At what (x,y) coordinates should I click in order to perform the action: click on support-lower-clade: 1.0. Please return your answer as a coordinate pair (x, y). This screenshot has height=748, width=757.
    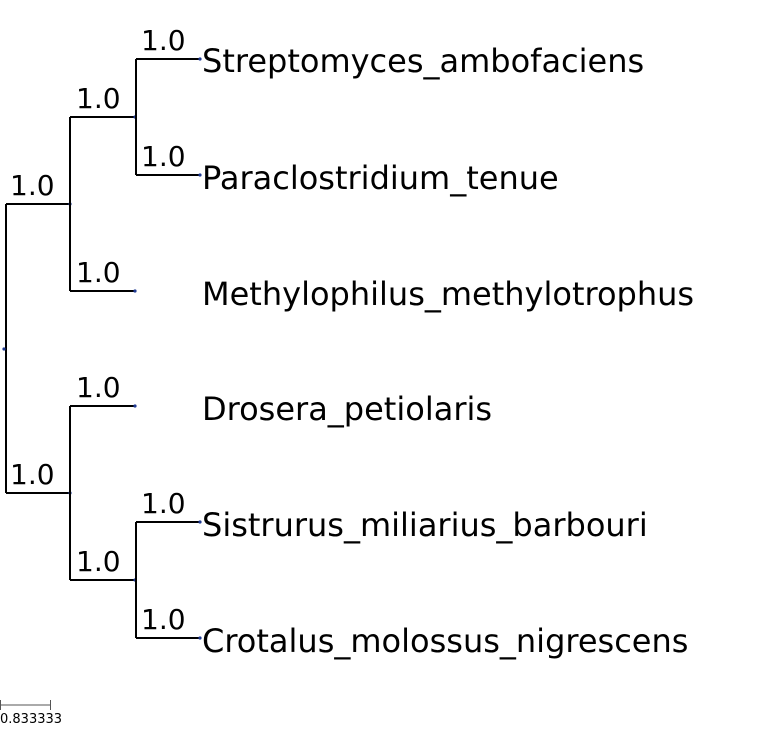
    Looking at the image, I should click on (32, 474).